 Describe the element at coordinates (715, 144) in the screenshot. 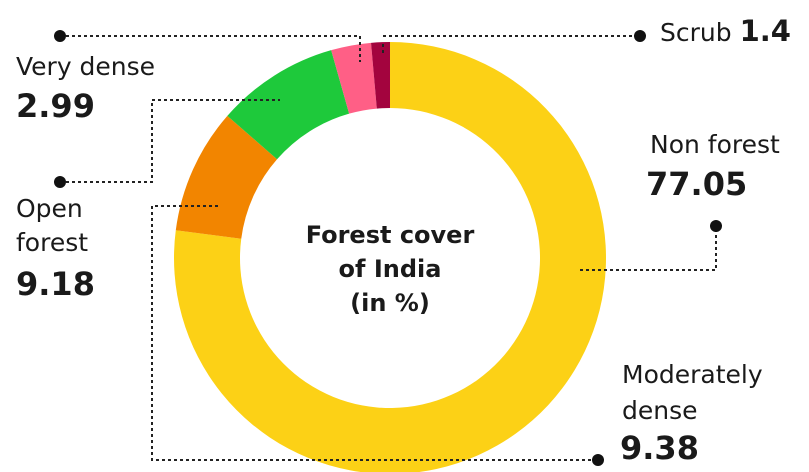

I see `non-forest-label: Non forest` at that location.